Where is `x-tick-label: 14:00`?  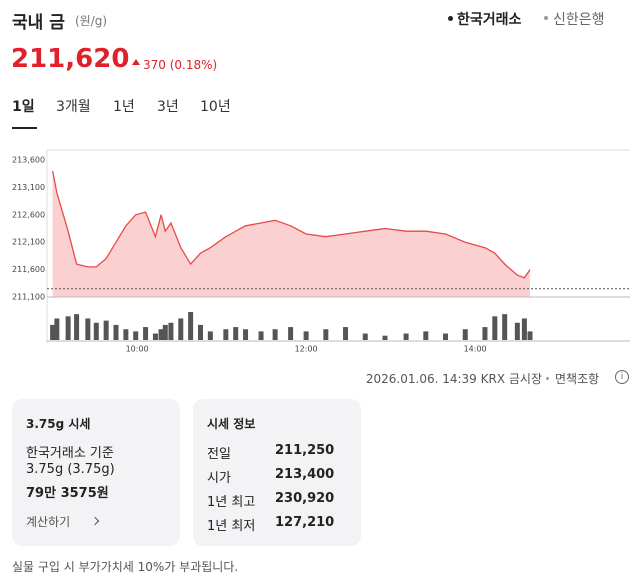 x-tick-label: 14:00 is located at coordinates (475, 349).